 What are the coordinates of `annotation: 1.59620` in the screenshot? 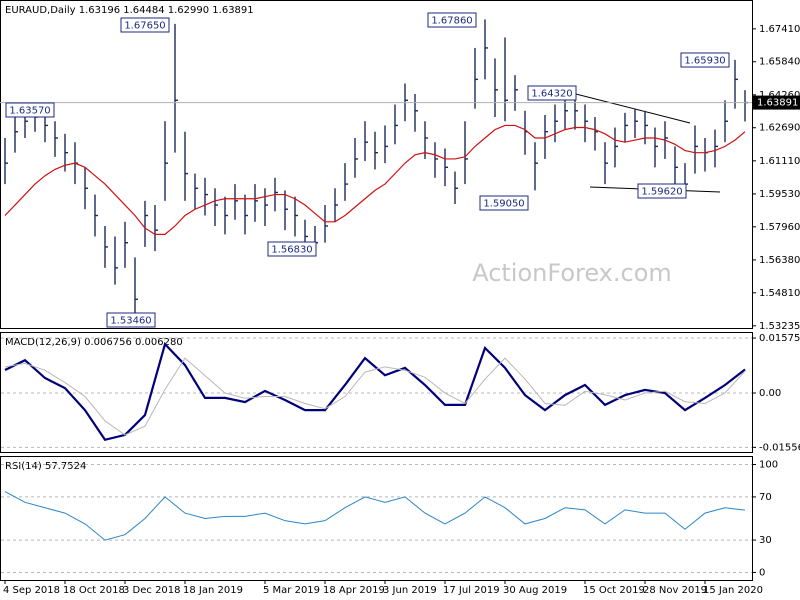 It's located at (661, 192).